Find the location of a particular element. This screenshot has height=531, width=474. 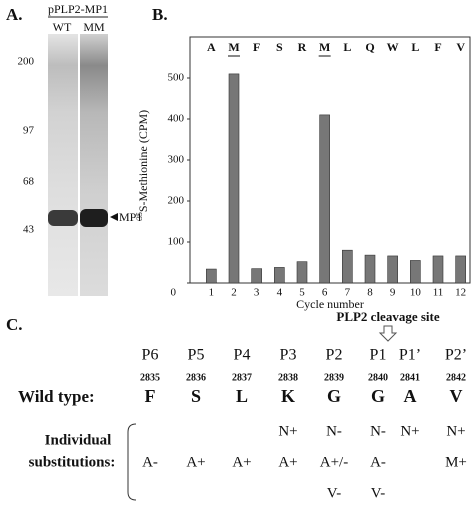

residue-number: 2842 is located at coordinates (456, 377).